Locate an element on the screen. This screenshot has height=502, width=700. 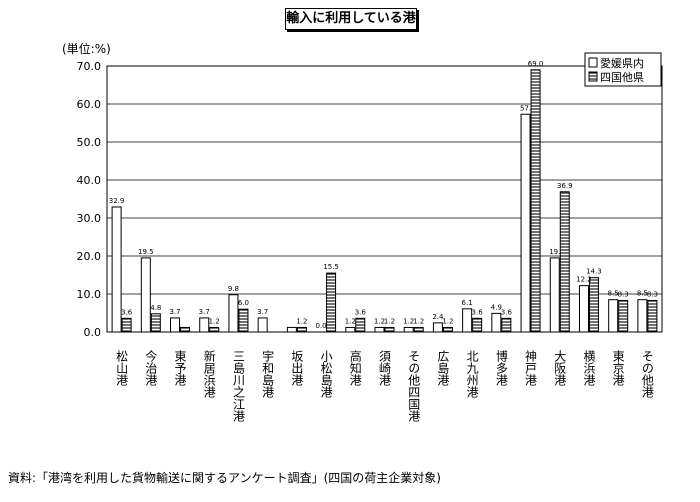
x-tick-label: 大阪港 is located at coordinates (560, 368).